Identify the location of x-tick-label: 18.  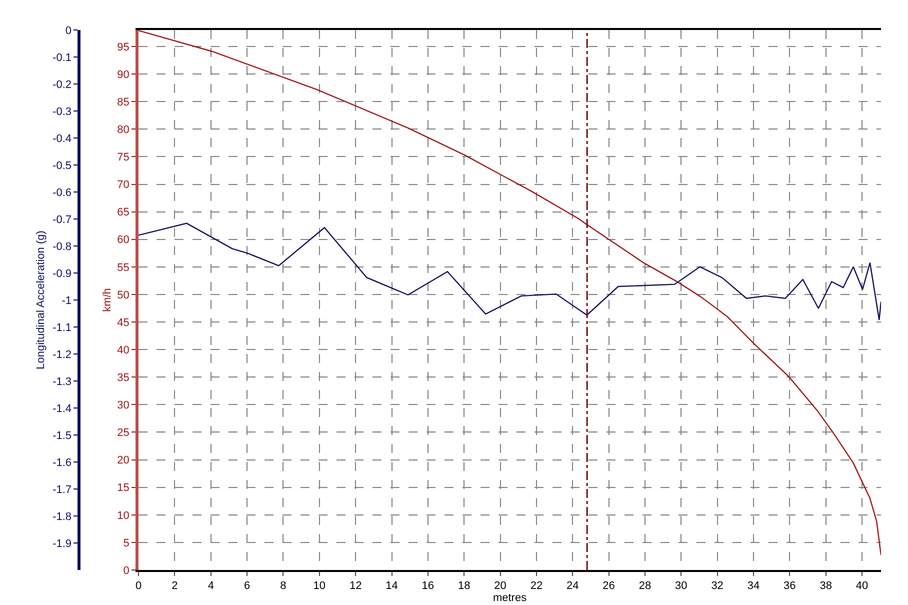
(464, 586).